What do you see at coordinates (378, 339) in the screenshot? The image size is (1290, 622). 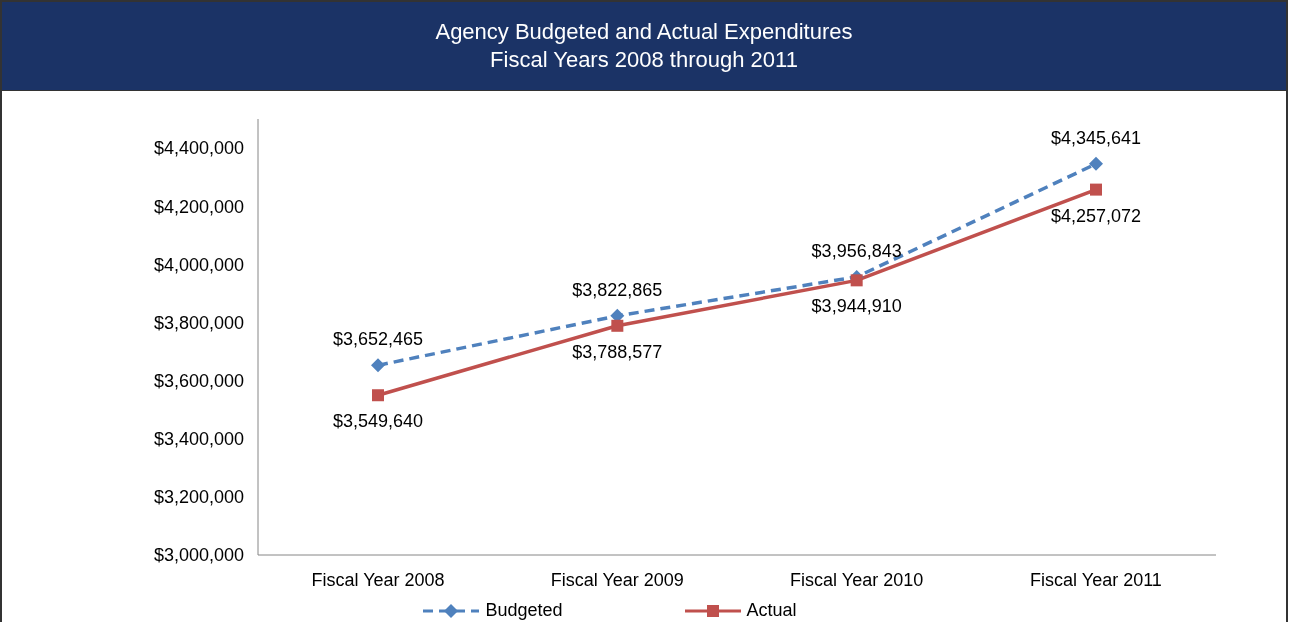 I see `data-label: $3,652,465` at bounding box center [378, 339].